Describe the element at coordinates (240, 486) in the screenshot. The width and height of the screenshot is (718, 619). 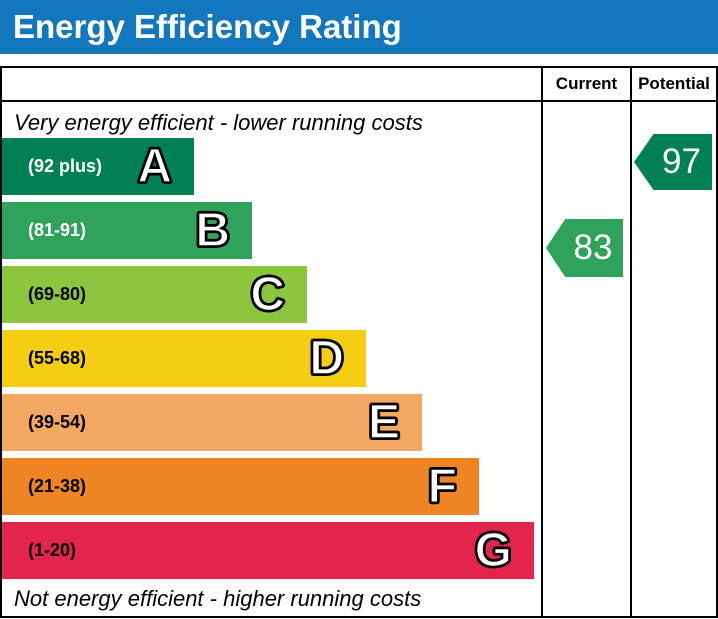
I see `rating-band-f: (21-38) F` at that location.